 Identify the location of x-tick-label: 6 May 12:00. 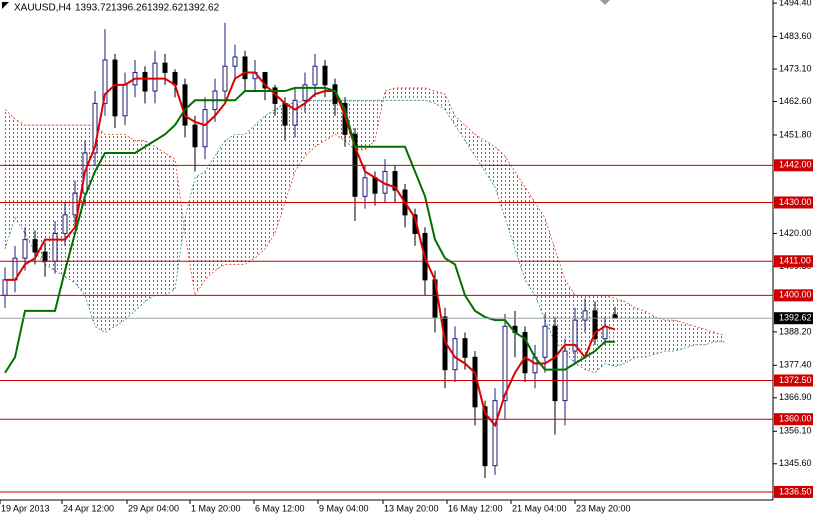
(280, 508).